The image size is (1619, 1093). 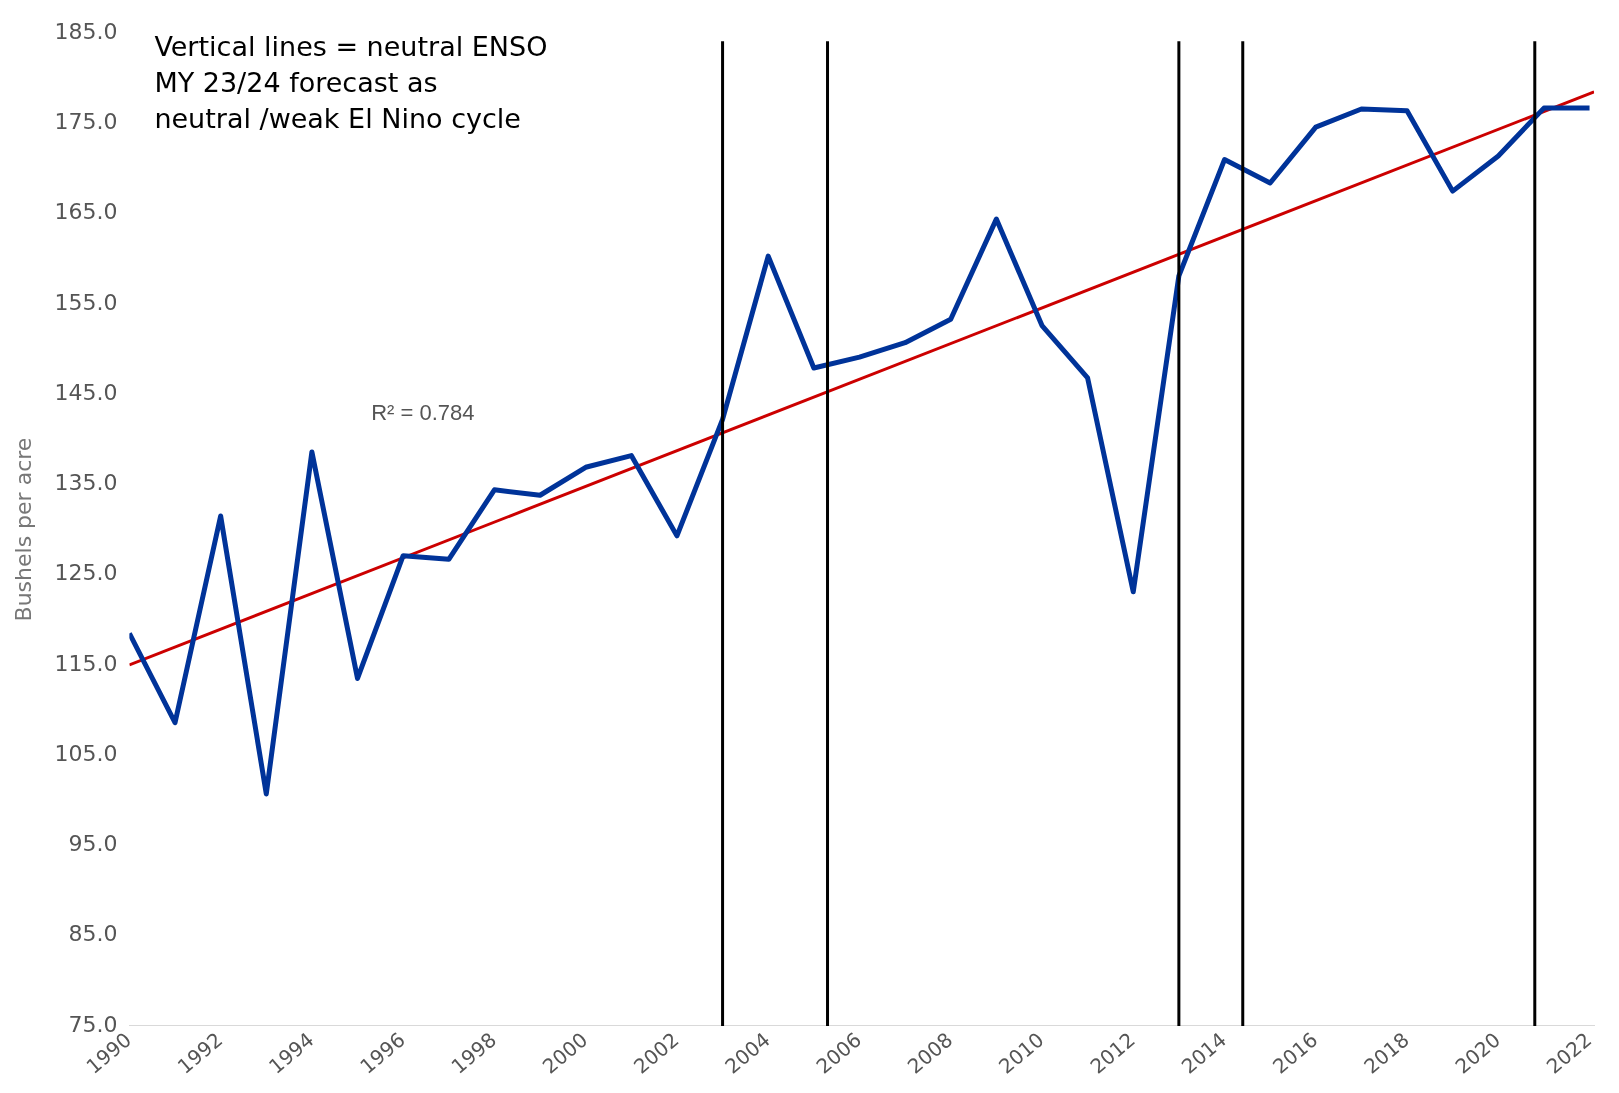 What do you see at coordinates (86, 392) in the screenshot?
I see `y-tick-label: 145.0` at bounding box center [86, 392].